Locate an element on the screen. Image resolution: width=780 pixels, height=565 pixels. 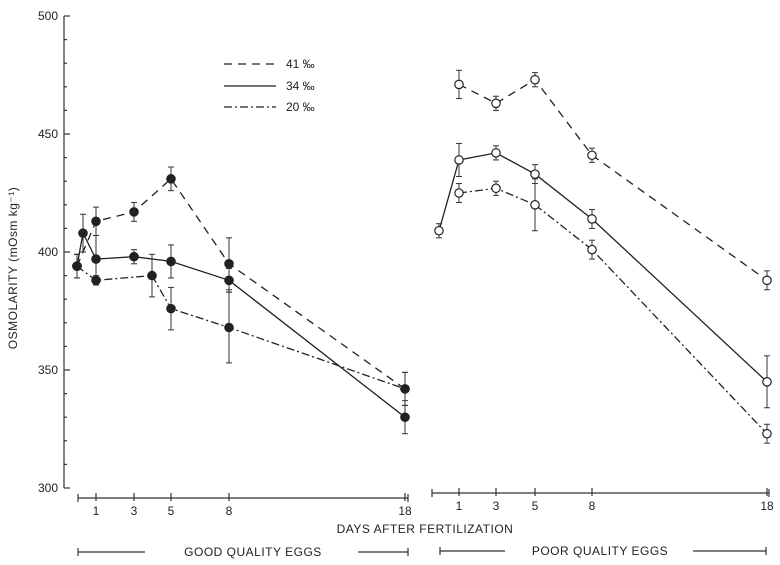
series-line-solid is located at coordinates (241, 324).